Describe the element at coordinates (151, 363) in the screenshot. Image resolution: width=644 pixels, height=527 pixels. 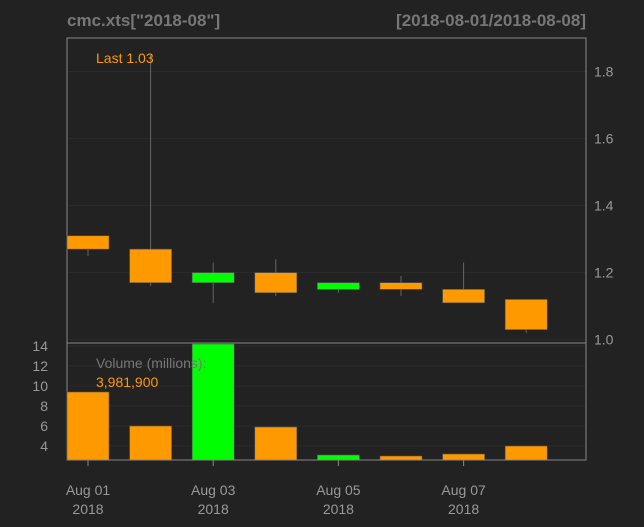
I see `volume-label: Volume (millions):` at that location.